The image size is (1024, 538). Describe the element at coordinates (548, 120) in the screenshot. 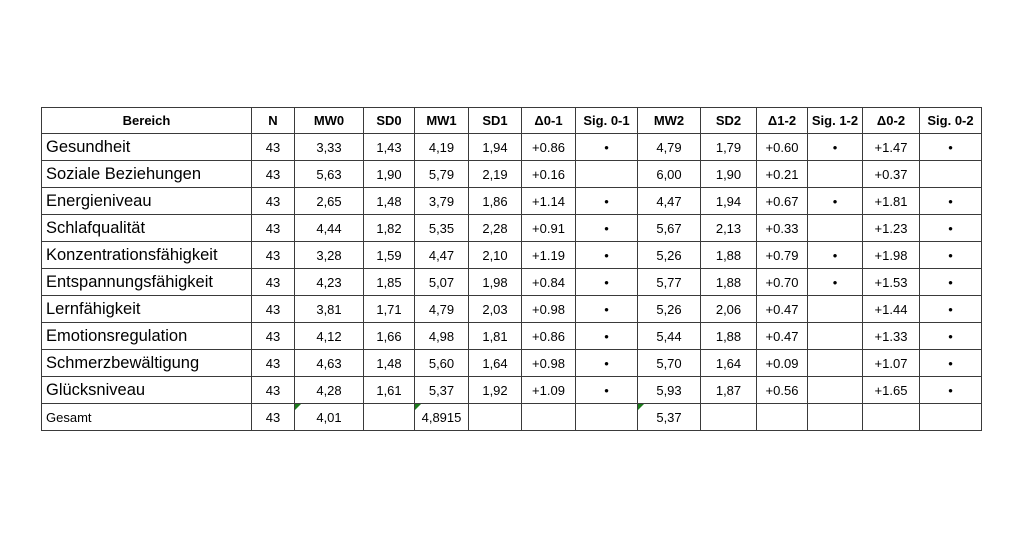

I see `column-header-delta-0-1: Δ0-1` at that location.